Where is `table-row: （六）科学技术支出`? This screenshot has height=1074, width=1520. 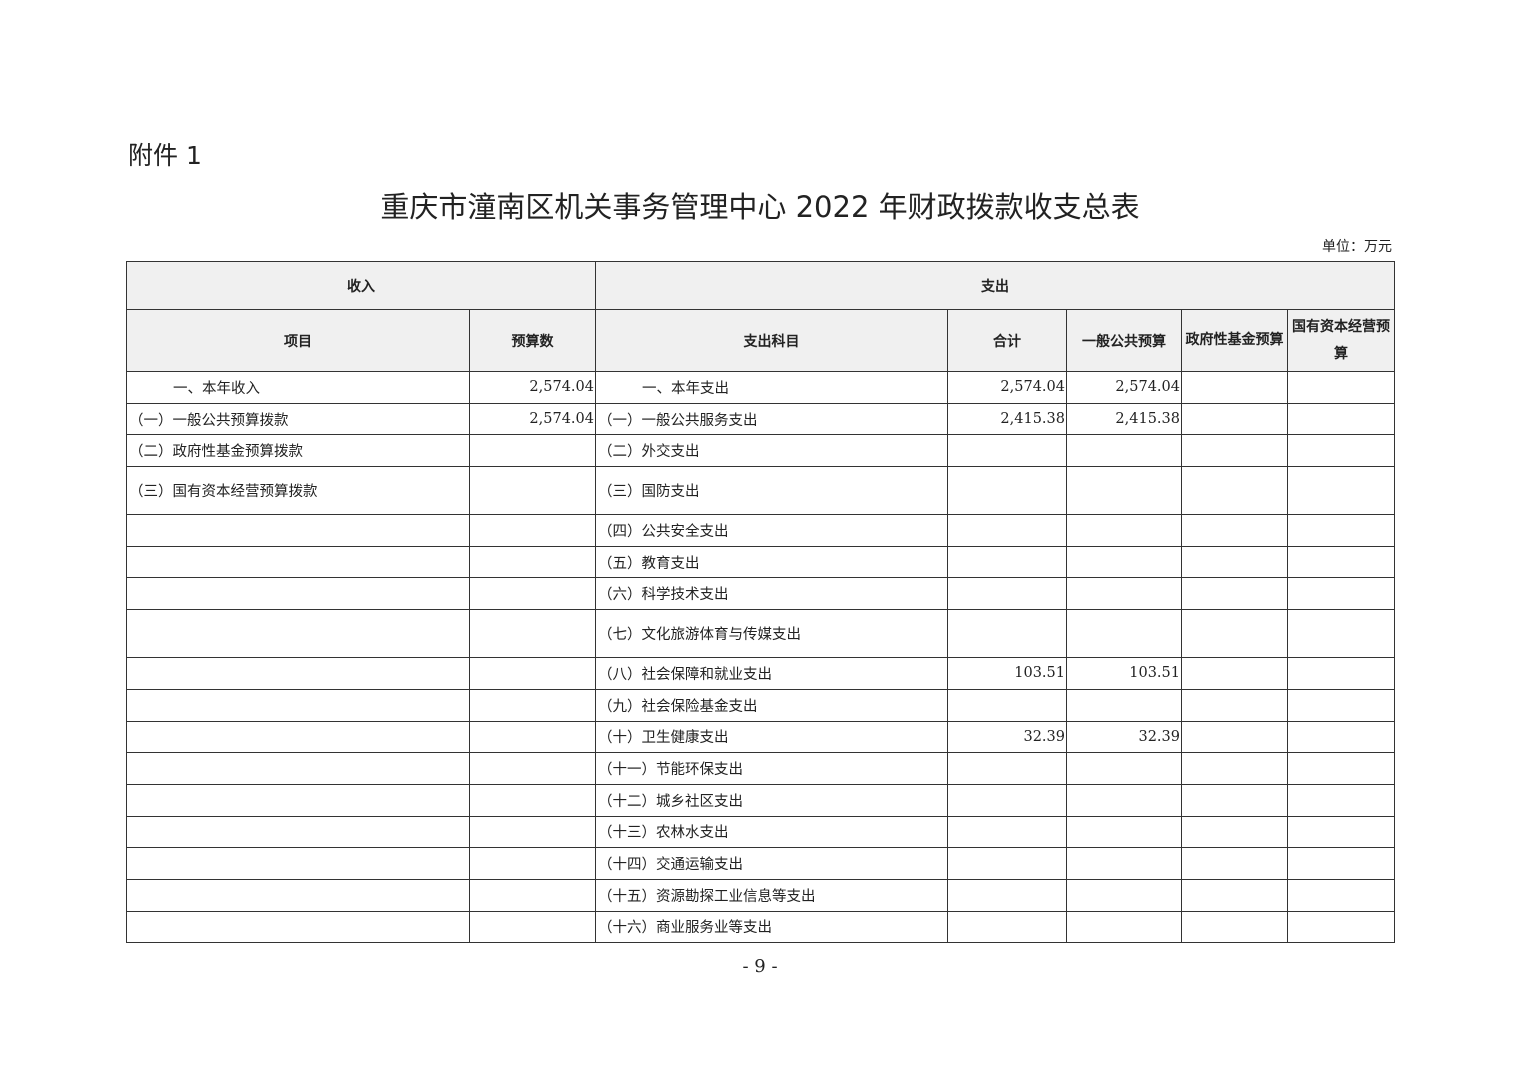
table-row: （六）科学技术支出 is located at coordinates (761, 594).